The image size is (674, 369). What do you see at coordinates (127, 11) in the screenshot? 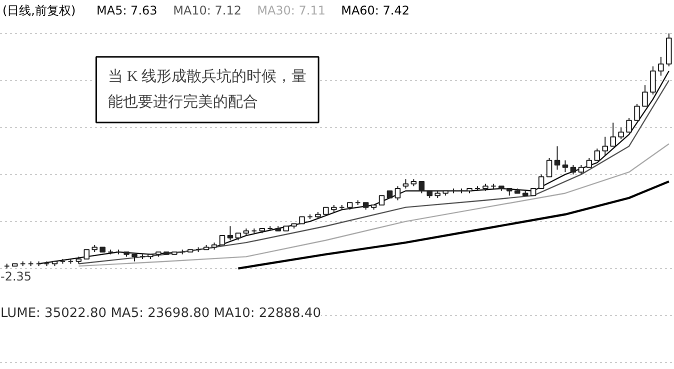
I see `text: MA5: 7.63` at bounding box center [127, 11].